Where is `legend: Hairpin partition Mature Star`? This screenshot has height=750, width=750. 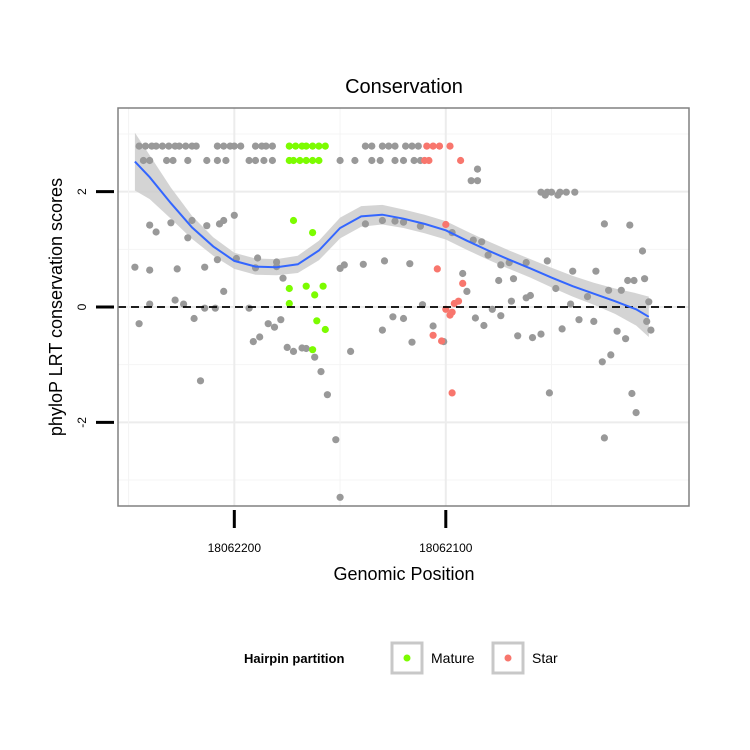
legend: Hairpin partition Mature Star is located at coordinates (401, 658).